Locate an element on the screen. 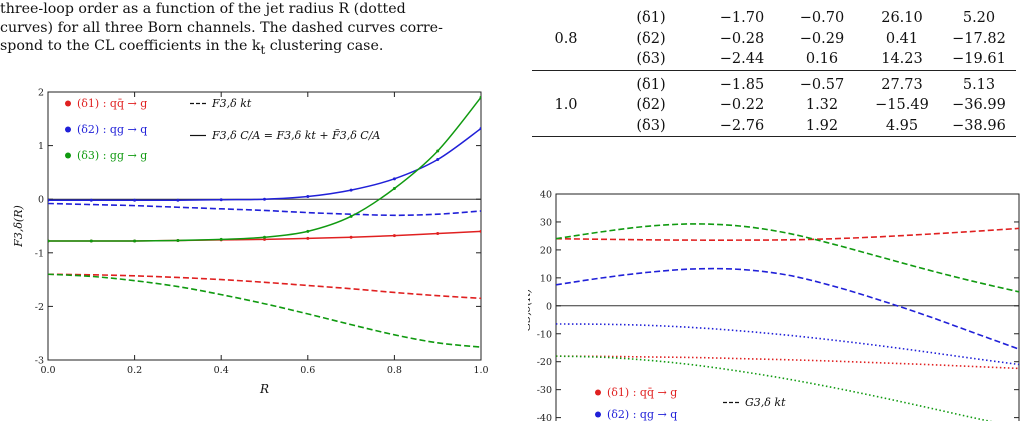 This screenshot has height=421, width=1025. value-cell: −0.22 is located at coordinates (742, 105).